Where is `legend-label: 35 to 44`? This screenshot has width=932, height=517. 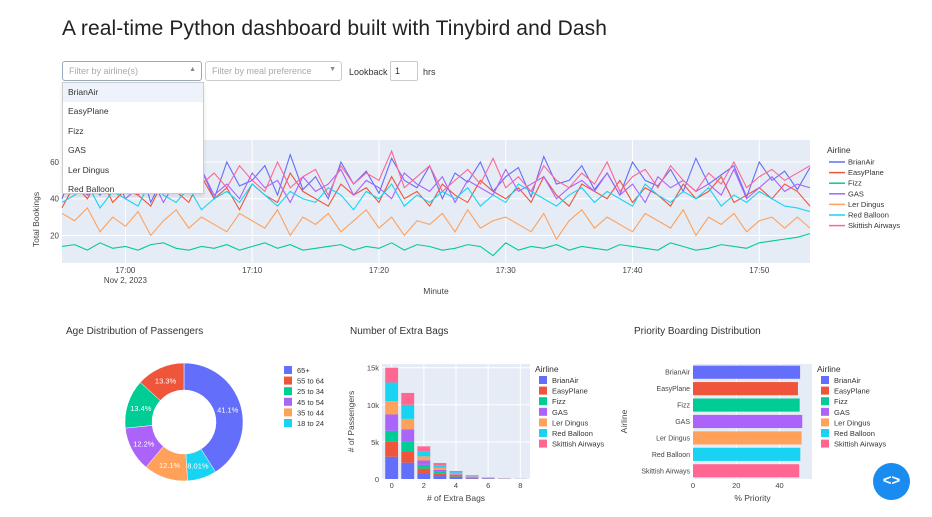
legend-label: 35 to 44 is located at coordinates (310, 412).